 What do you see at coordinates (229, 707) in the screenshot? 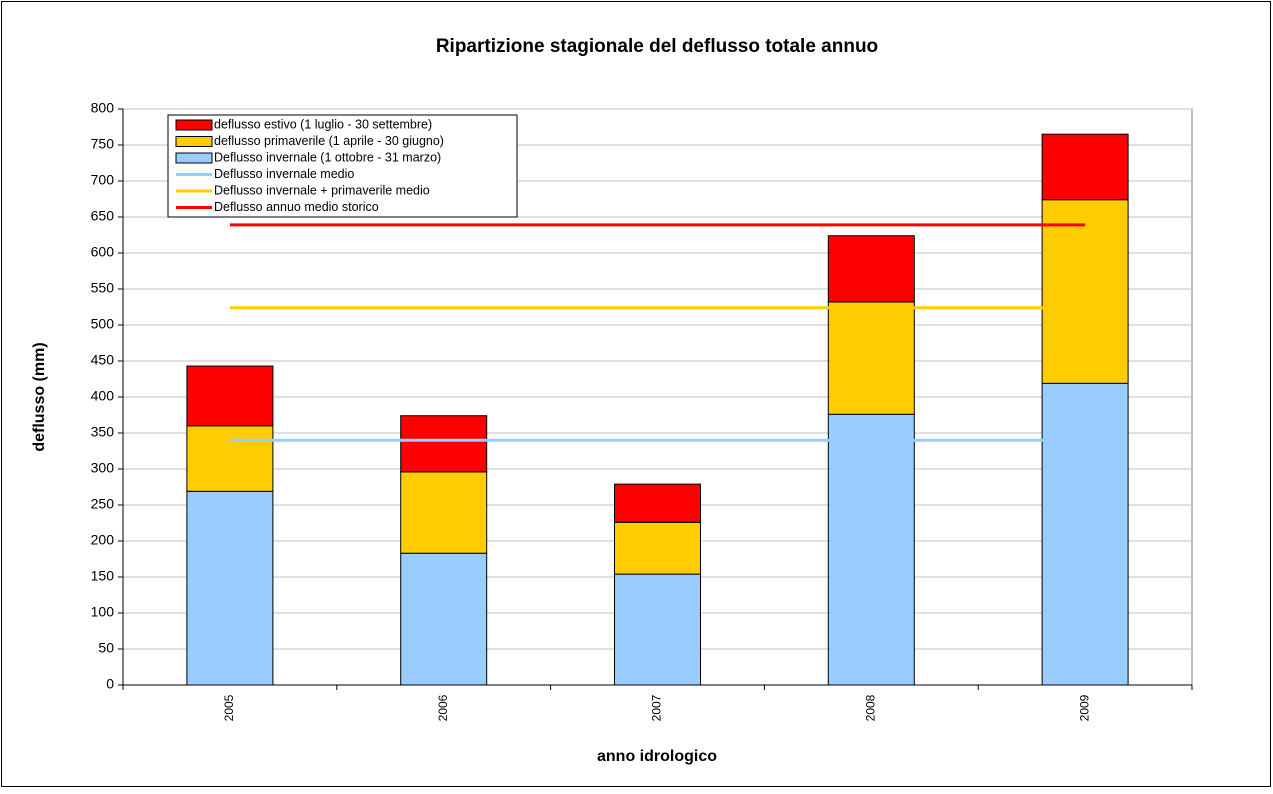
I see `x-tick-label: 2005` at bounding box center [229, 707].